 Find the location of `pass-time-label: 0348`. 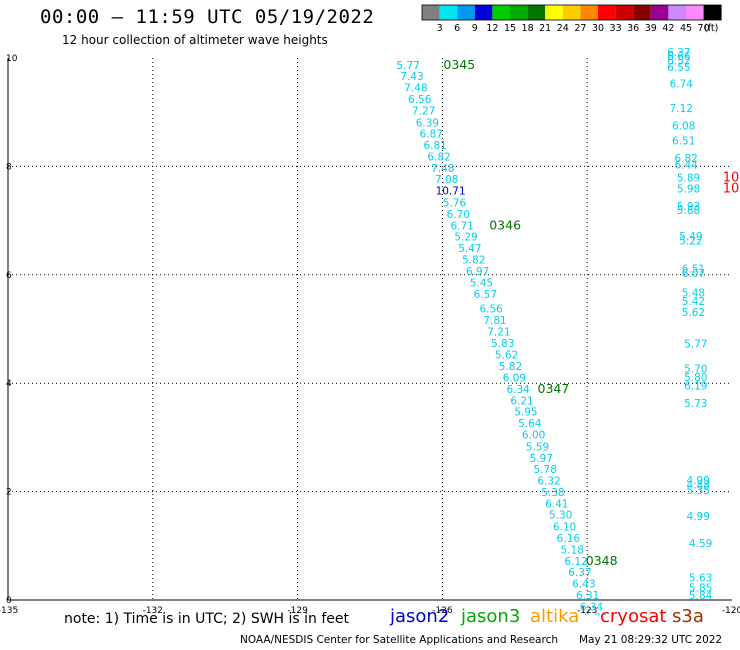

pass-time-label: 0348 is located at coordinates (602, 560).